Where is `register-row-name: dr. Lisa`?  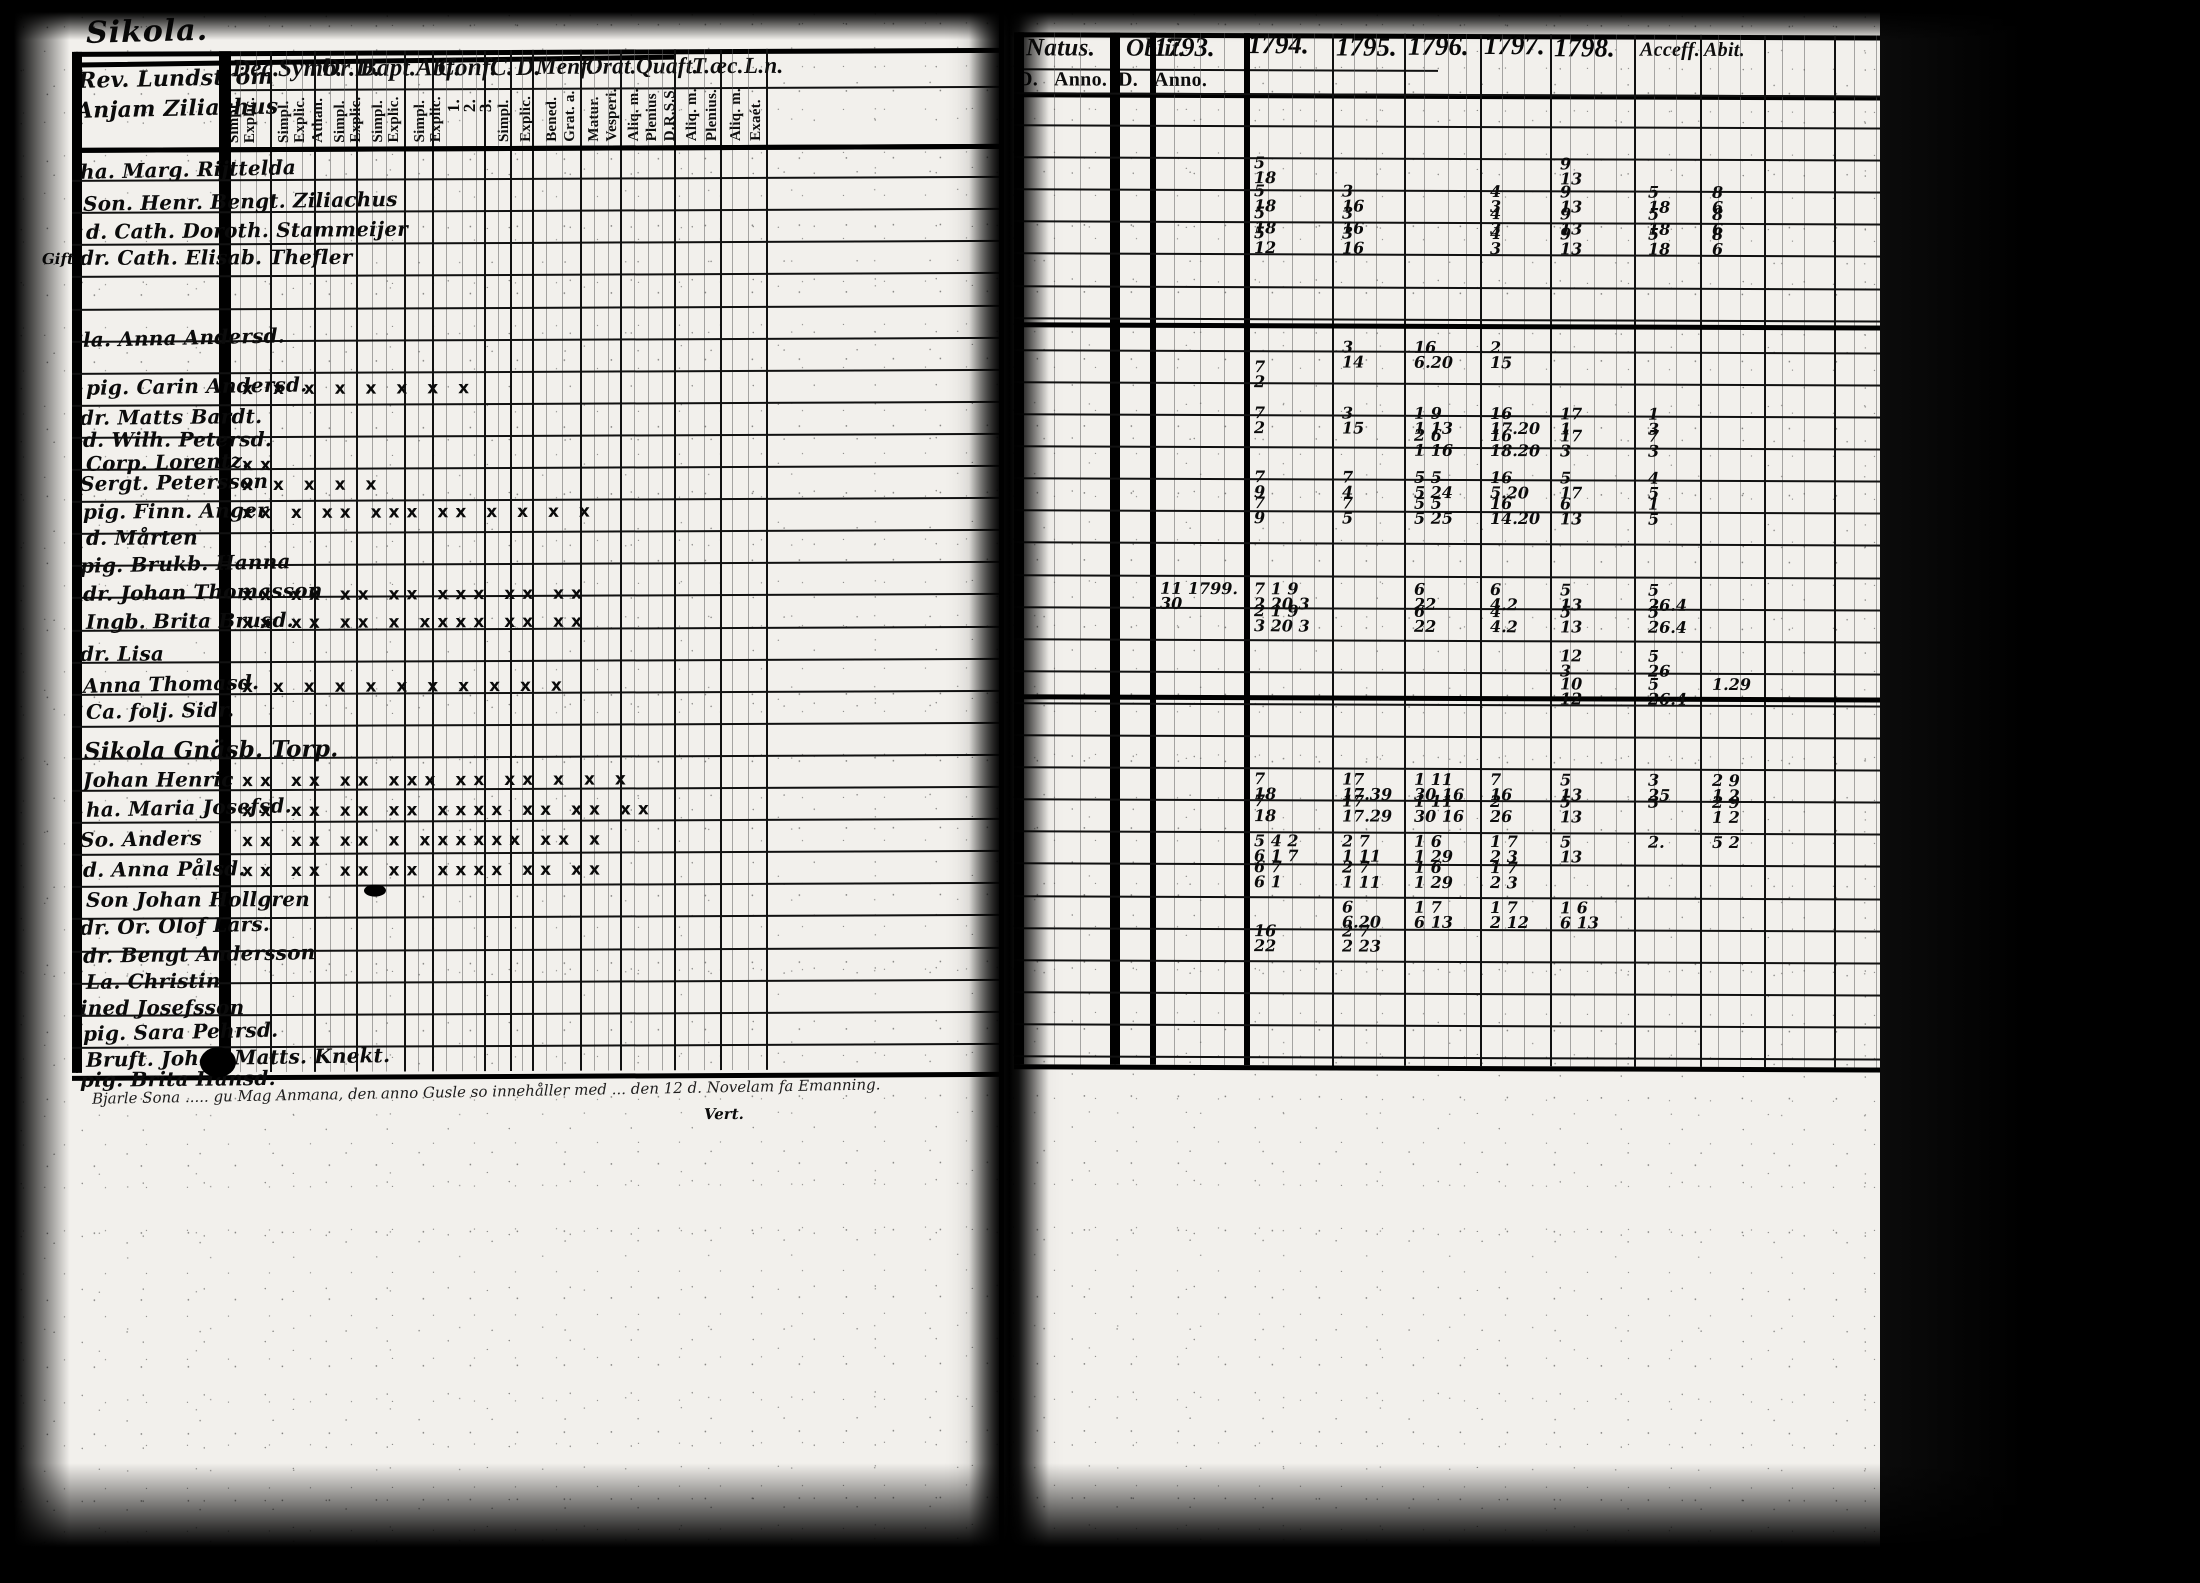
register-row-name: dr. Lisa is located at coordinates (122, 653).